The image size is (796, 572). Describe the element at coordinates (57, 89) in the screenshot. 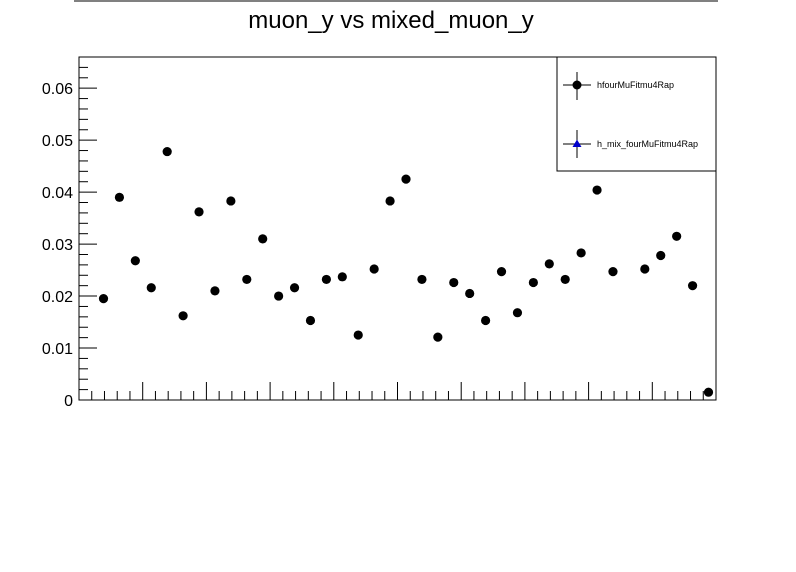

I see `y-tick-label: 0.06` at that location.